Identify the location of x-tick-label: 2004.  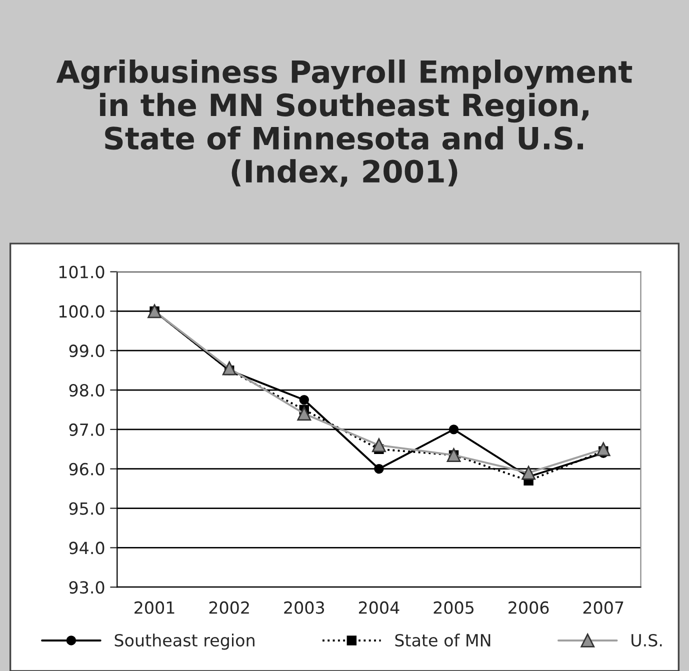
(379, 607).